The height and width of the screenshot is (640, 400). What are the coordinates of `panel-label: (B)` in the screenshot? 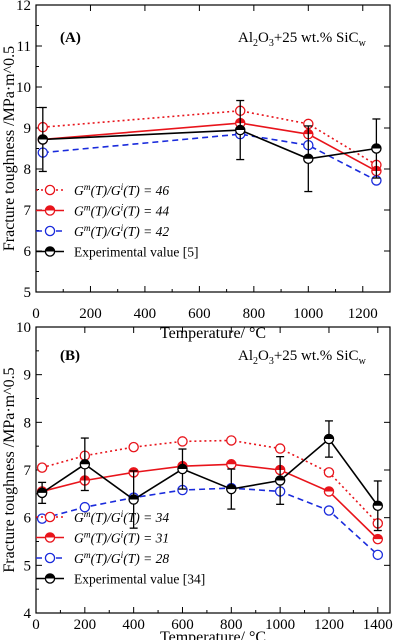 It's located at (70, 356).